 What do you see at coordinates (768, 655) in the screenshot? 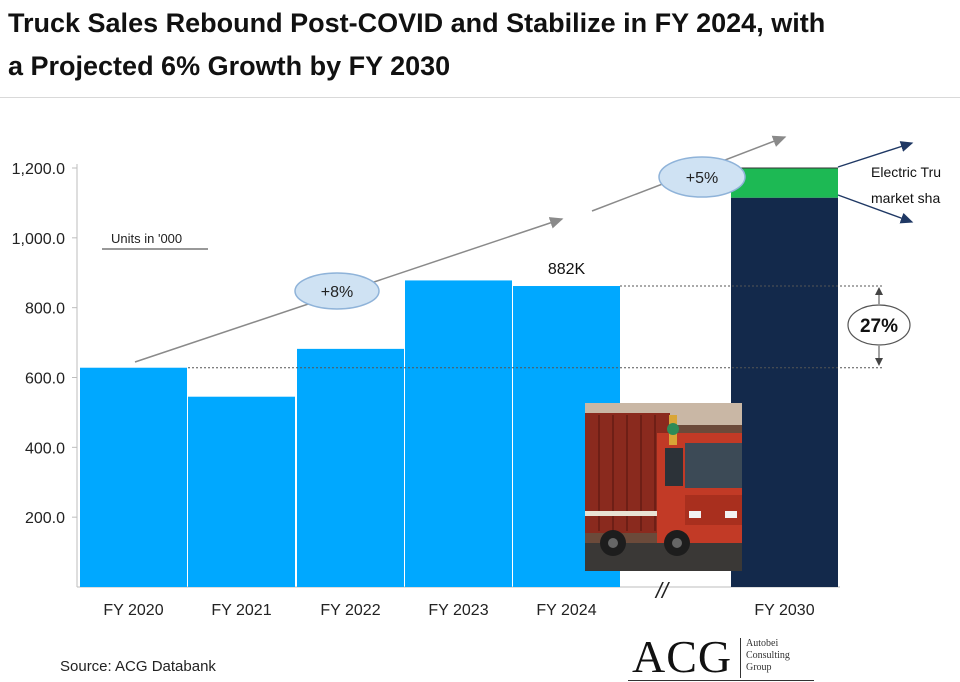
I see `logo-subtext: Autobei Consulting Group` at bounding box center [768, 655].